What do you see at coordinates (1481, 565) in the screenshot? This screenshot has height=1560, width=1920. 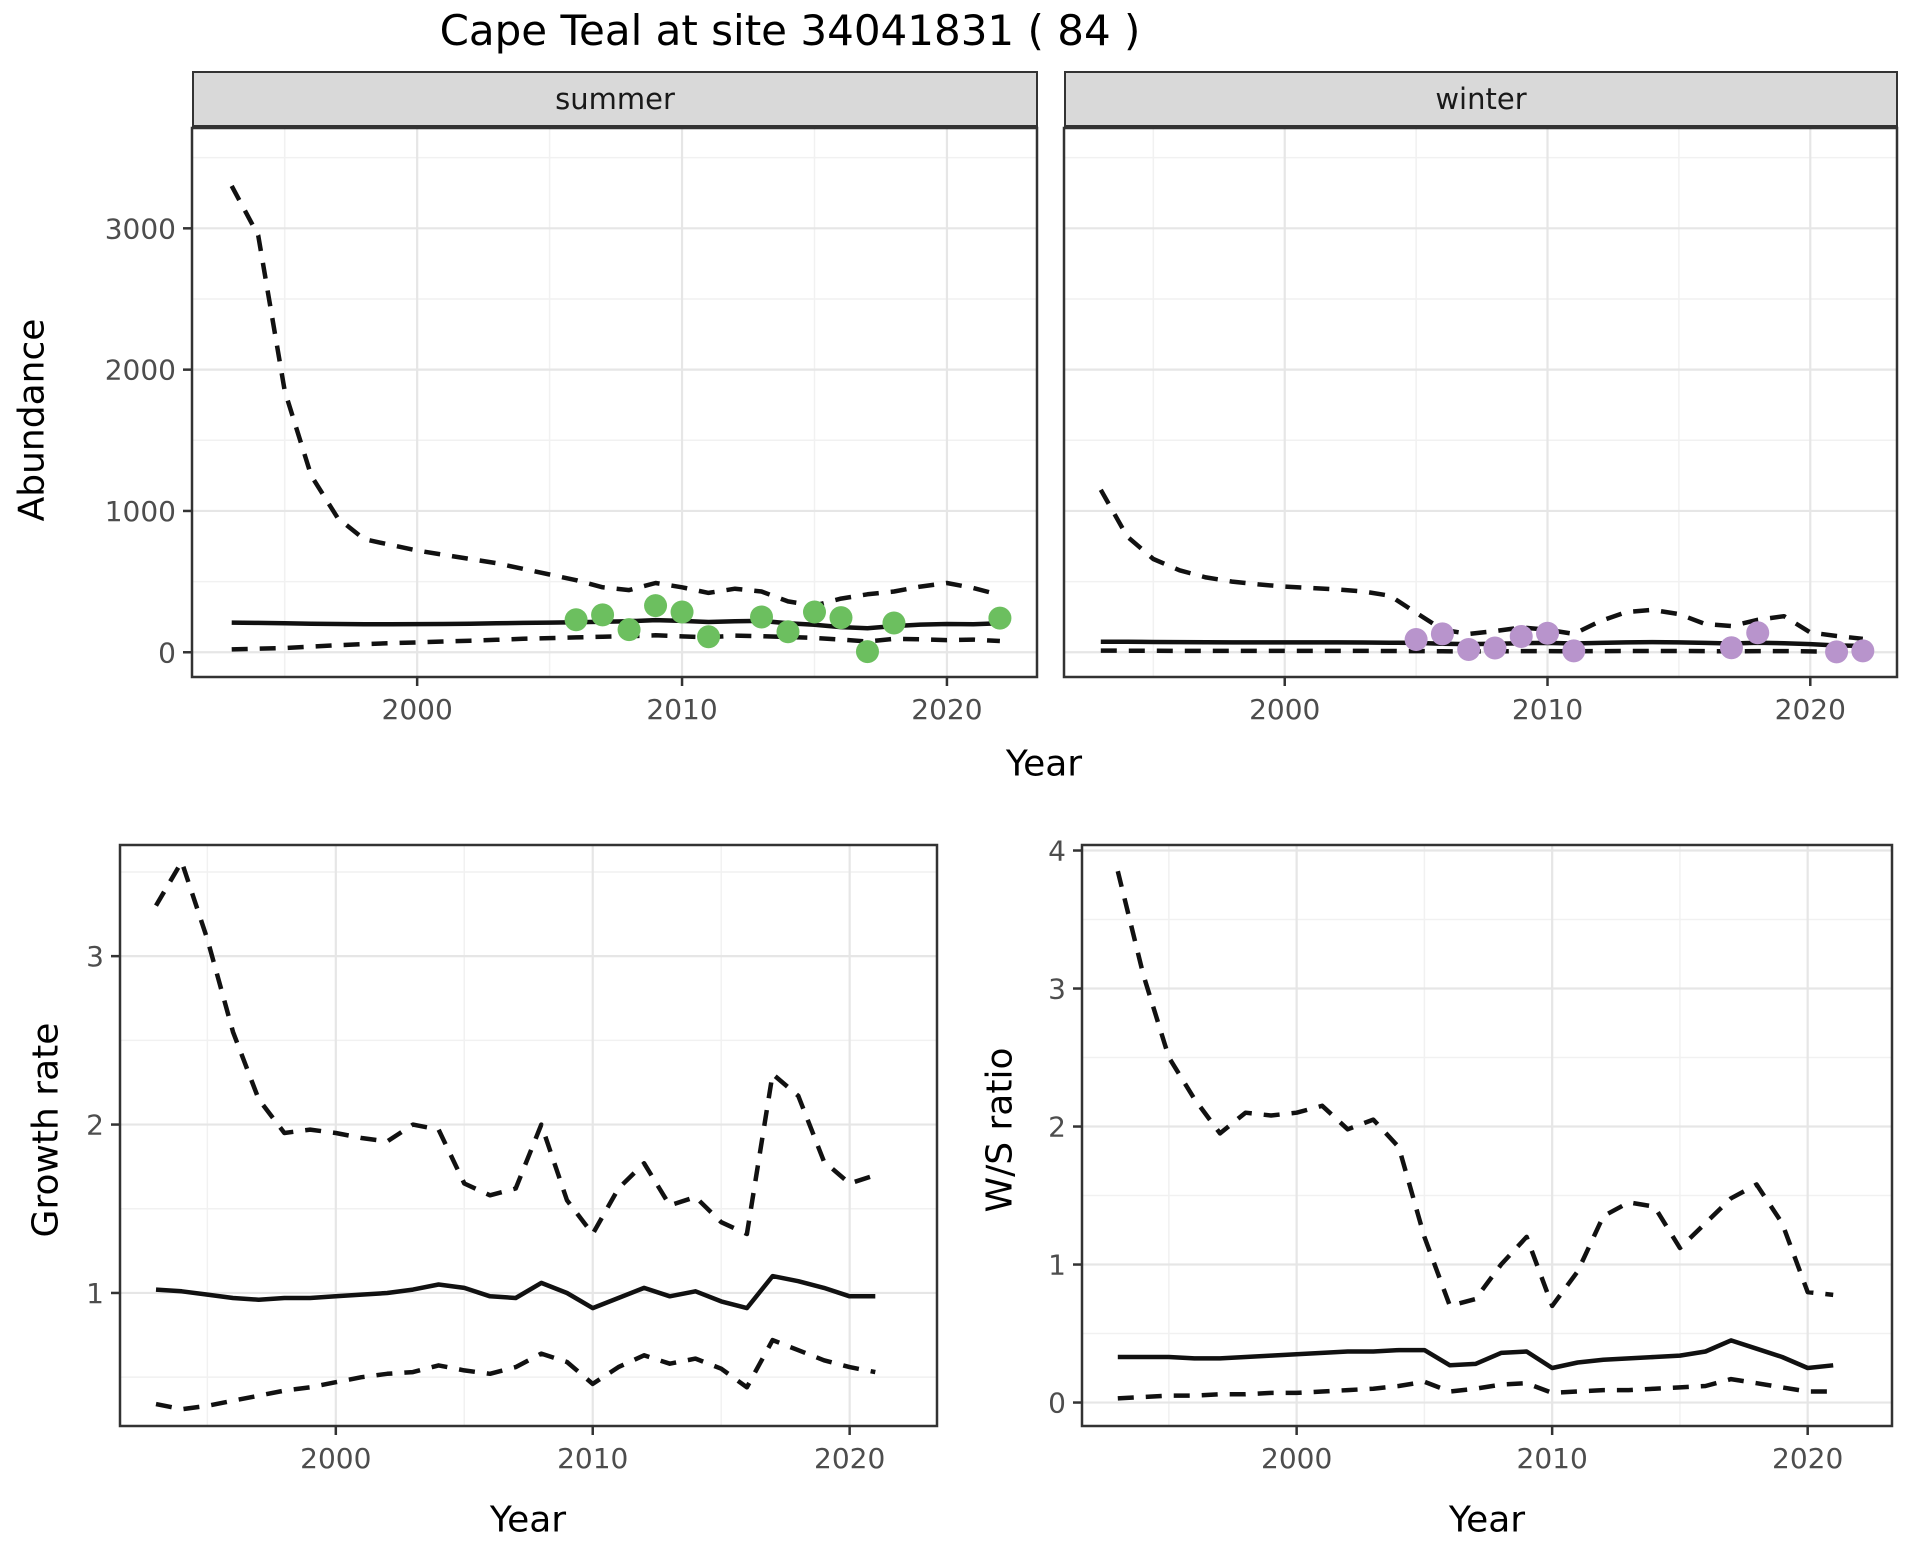 I see `abundance_winter-upper-95ci-line` at bounding box center [1481, 565].